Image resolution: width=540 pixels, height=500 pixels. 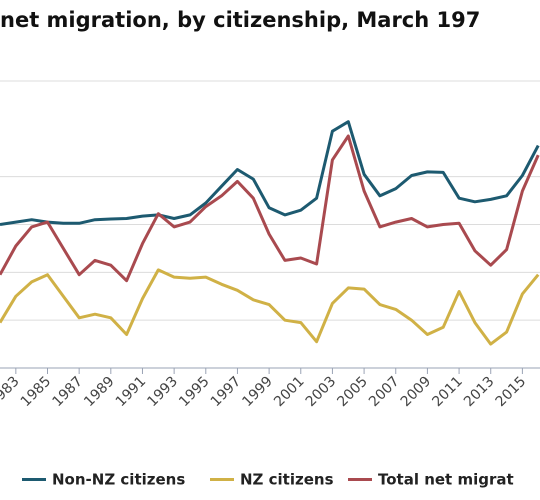 I want to click on x-tick-label: 1991, so click(x=131, y=392).